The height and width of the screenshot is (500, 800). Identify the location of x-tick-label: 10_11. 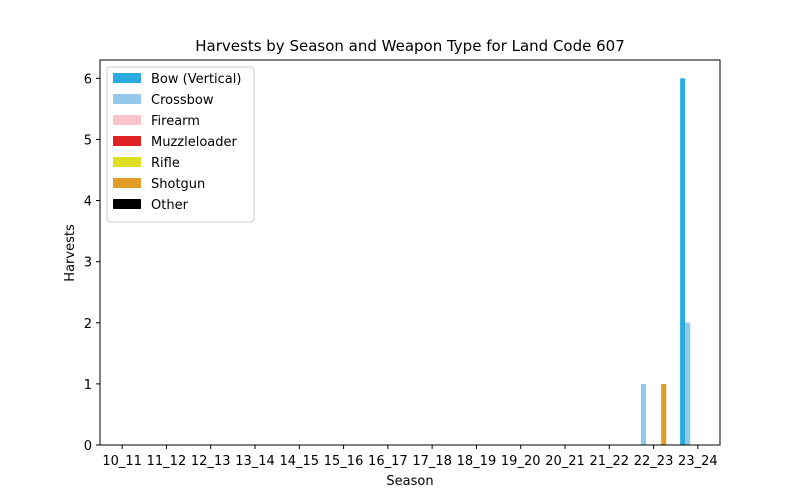
(122, 461).